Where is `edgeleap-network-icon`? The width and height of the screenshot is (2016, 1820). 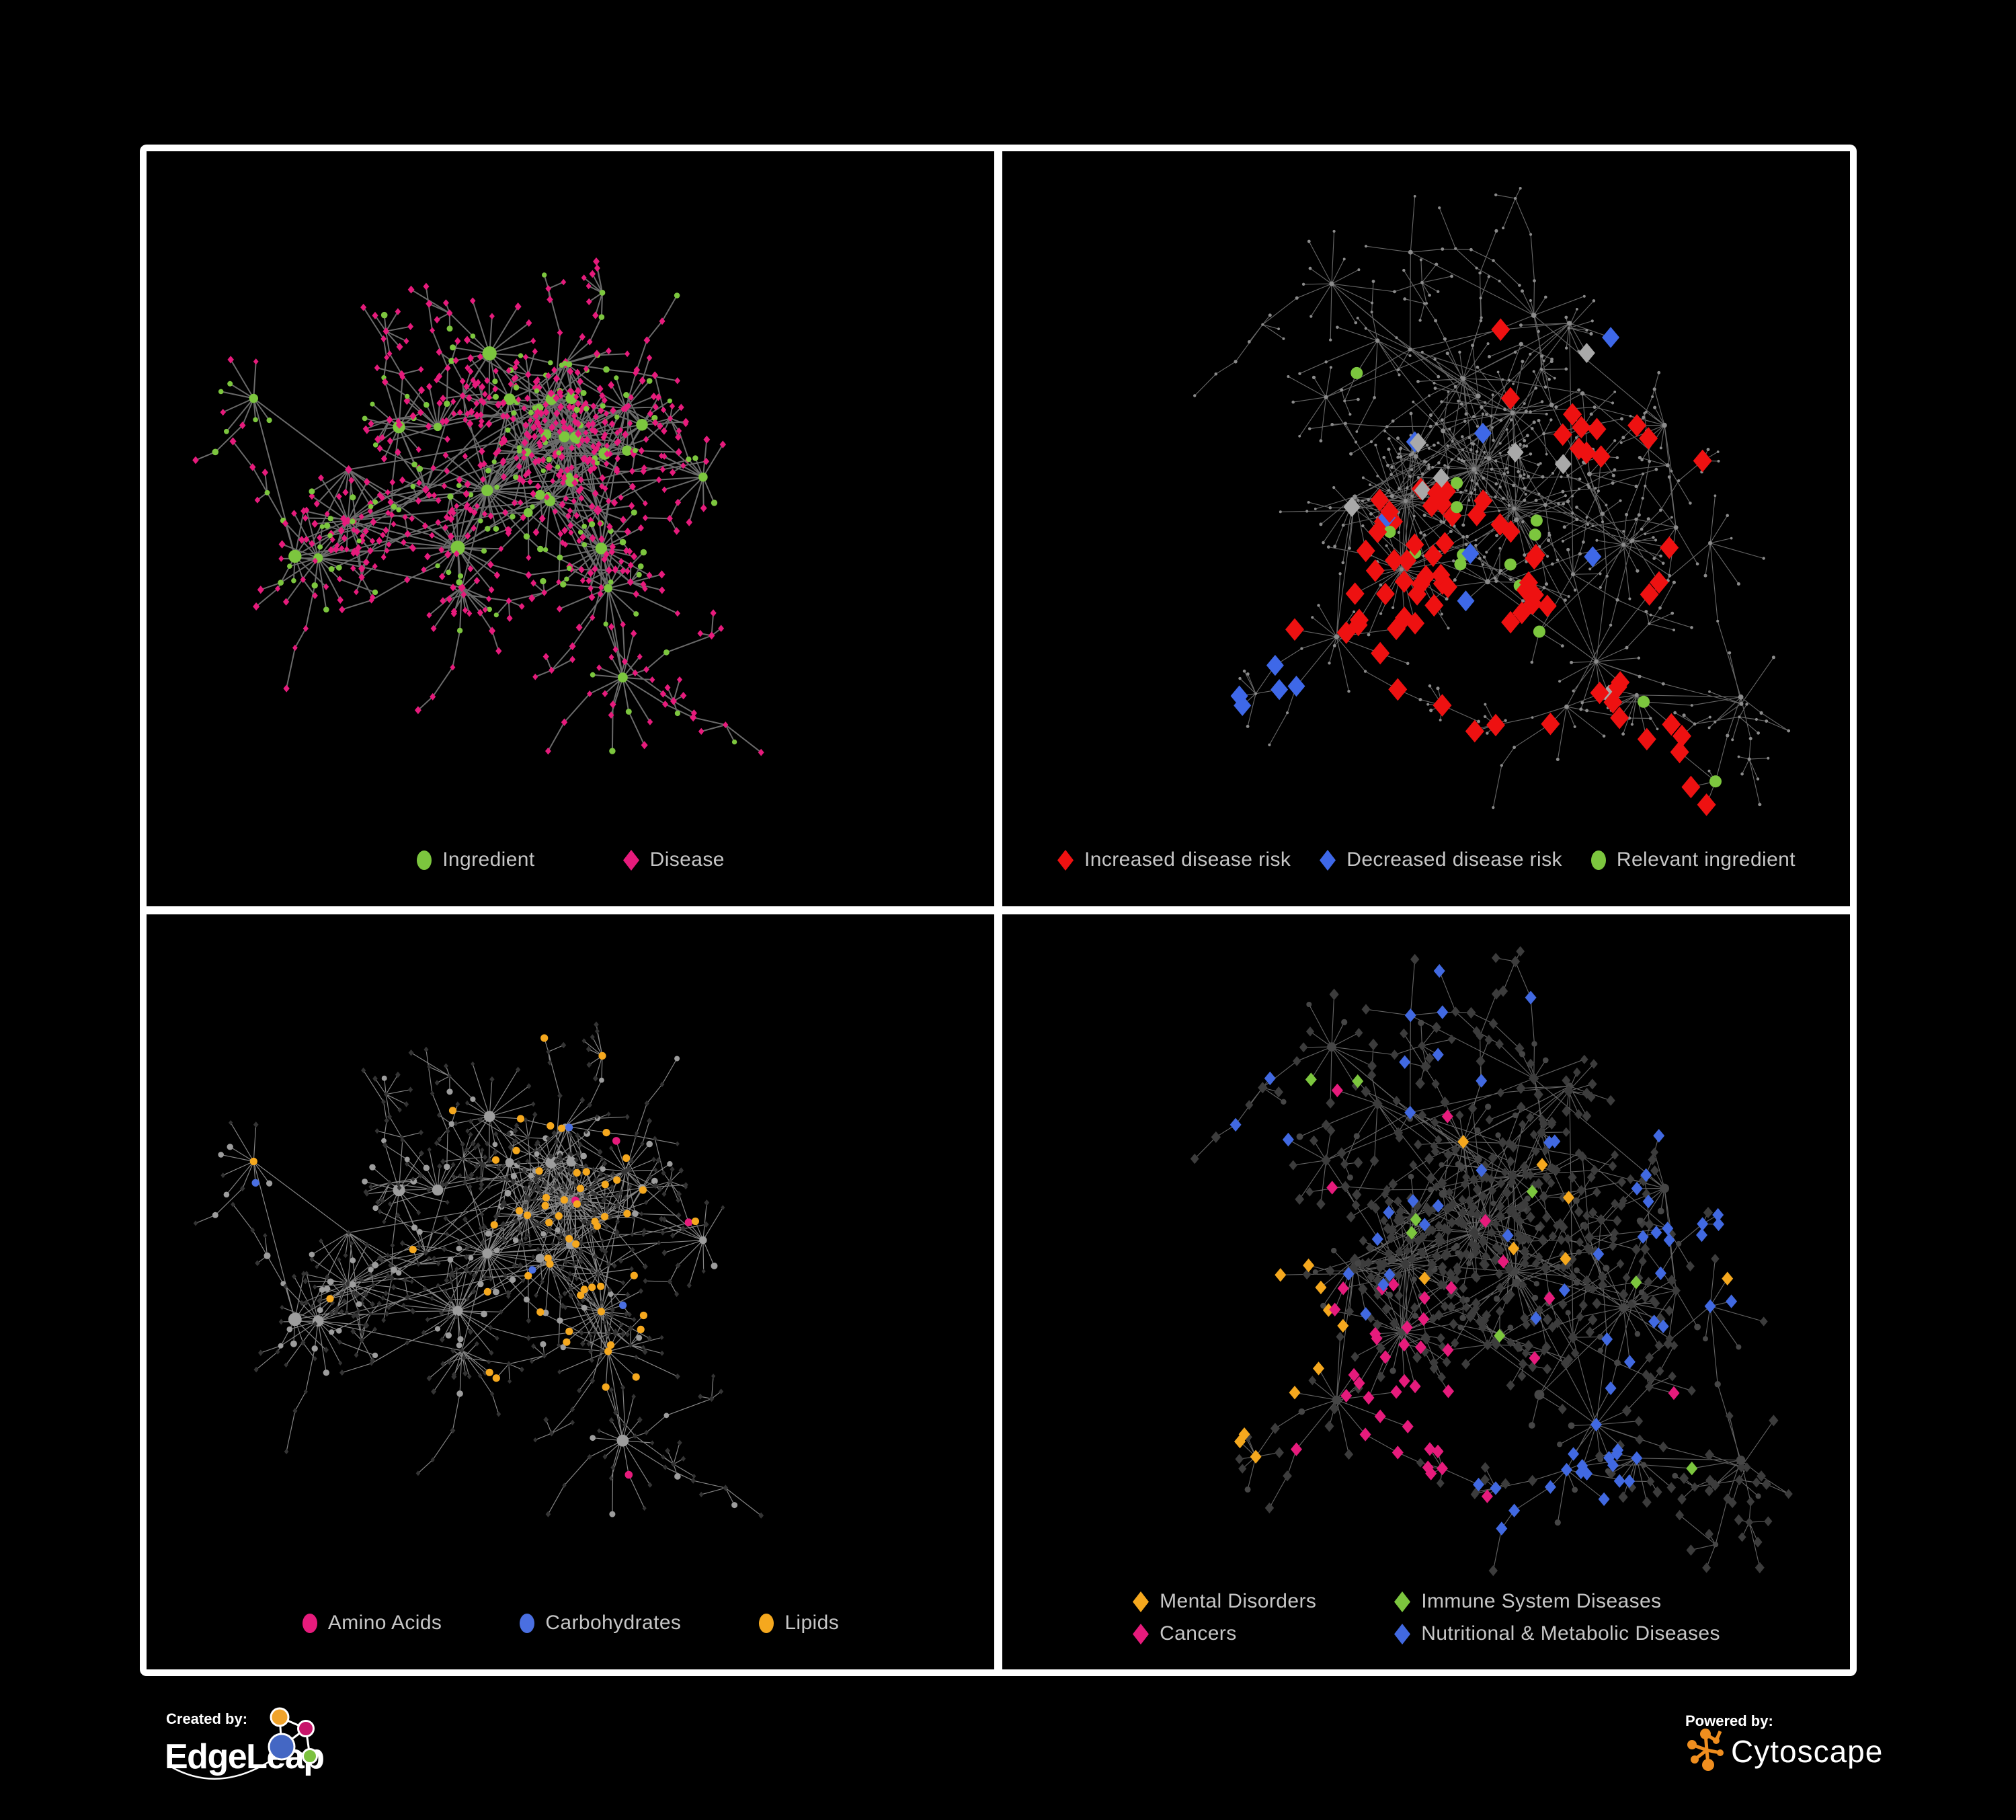 edgeleap-network-icon is located at coordinates (293, 1735).